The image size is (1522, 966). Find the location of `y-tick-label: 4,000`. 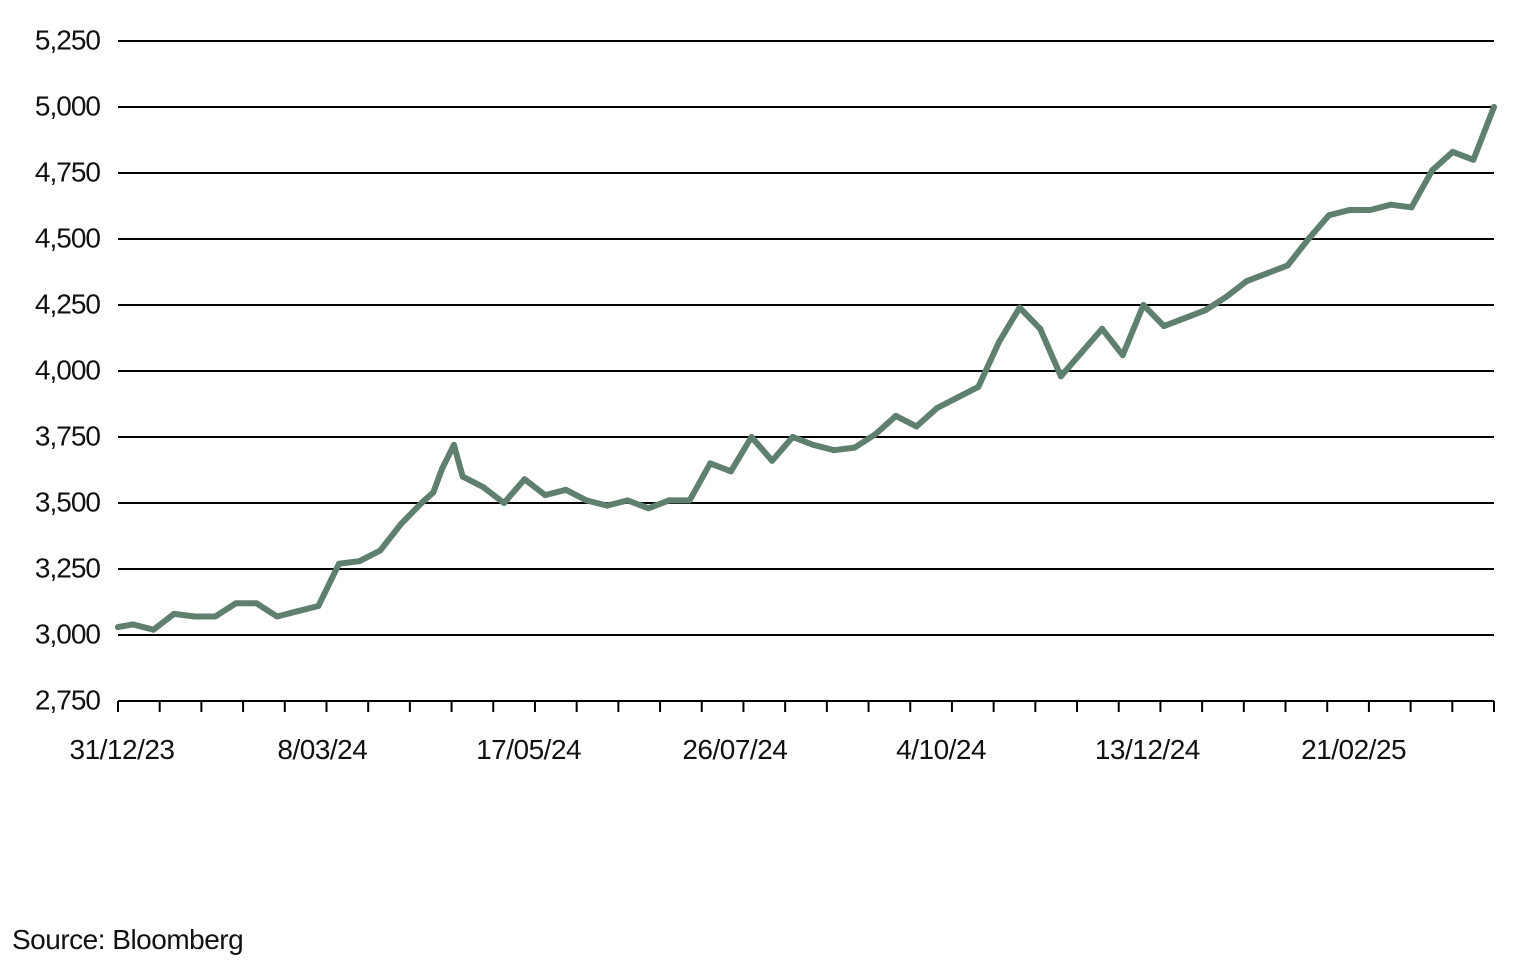

y-tick-label: 4,000 is located at coordinates (67, 369).